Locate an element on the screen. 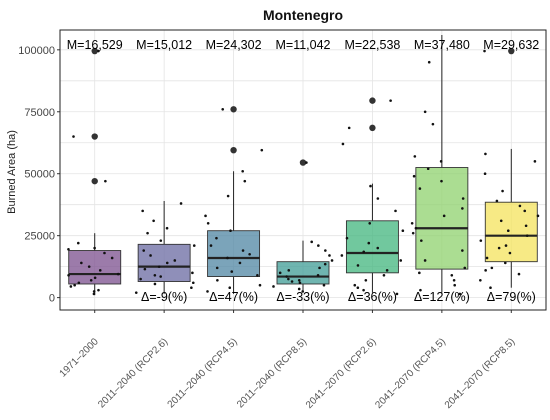 This screenshot has height=420, width=550. x-tick-label: 2041–2070 (RCP2.6) is located at coordinates (341, 373).